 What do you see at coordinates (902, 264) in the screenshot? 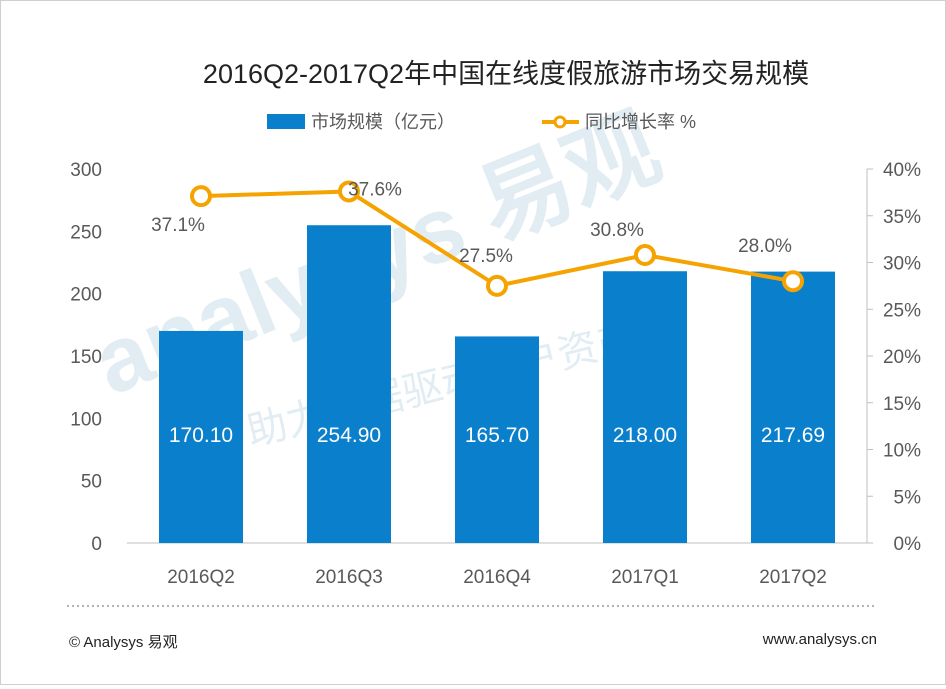
I see `y-right-tick-label: 30%` at bounding box center [902, 264].